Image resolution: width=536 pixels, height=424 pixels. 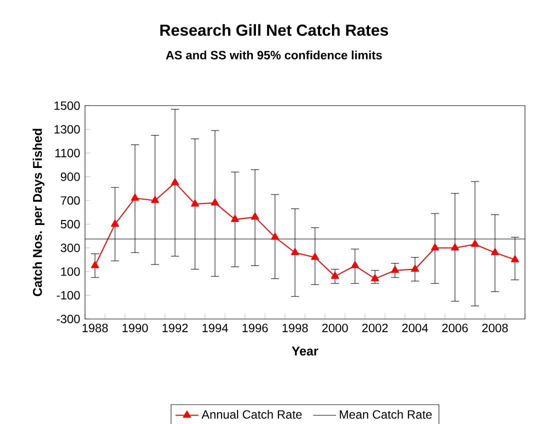 What do you see at coordinates (455, 328) in the screenshot?
I see `x-tick-label: 2006` at bounding box center [455, 328].